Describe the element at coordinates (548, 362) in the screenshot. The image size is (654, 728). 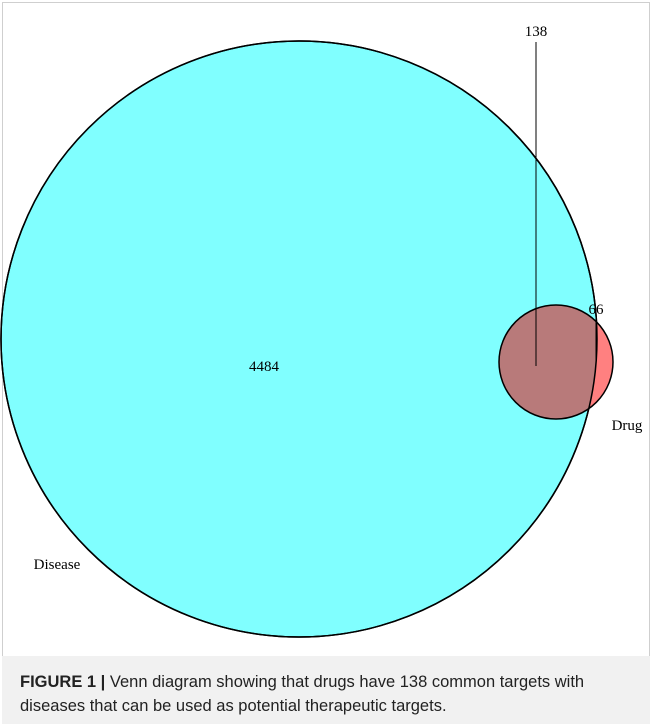
I see `intersection` at that location.